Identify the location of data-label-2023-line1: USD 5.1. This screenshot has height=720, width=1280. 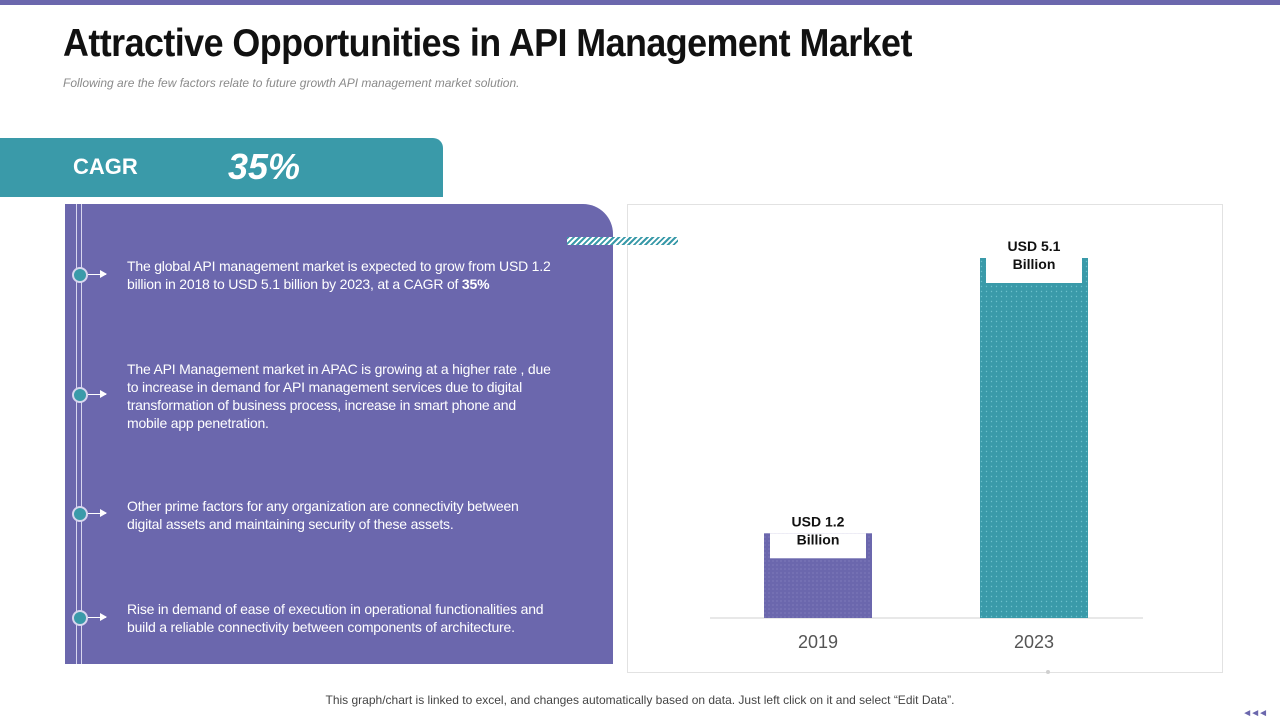
(1034, 246).